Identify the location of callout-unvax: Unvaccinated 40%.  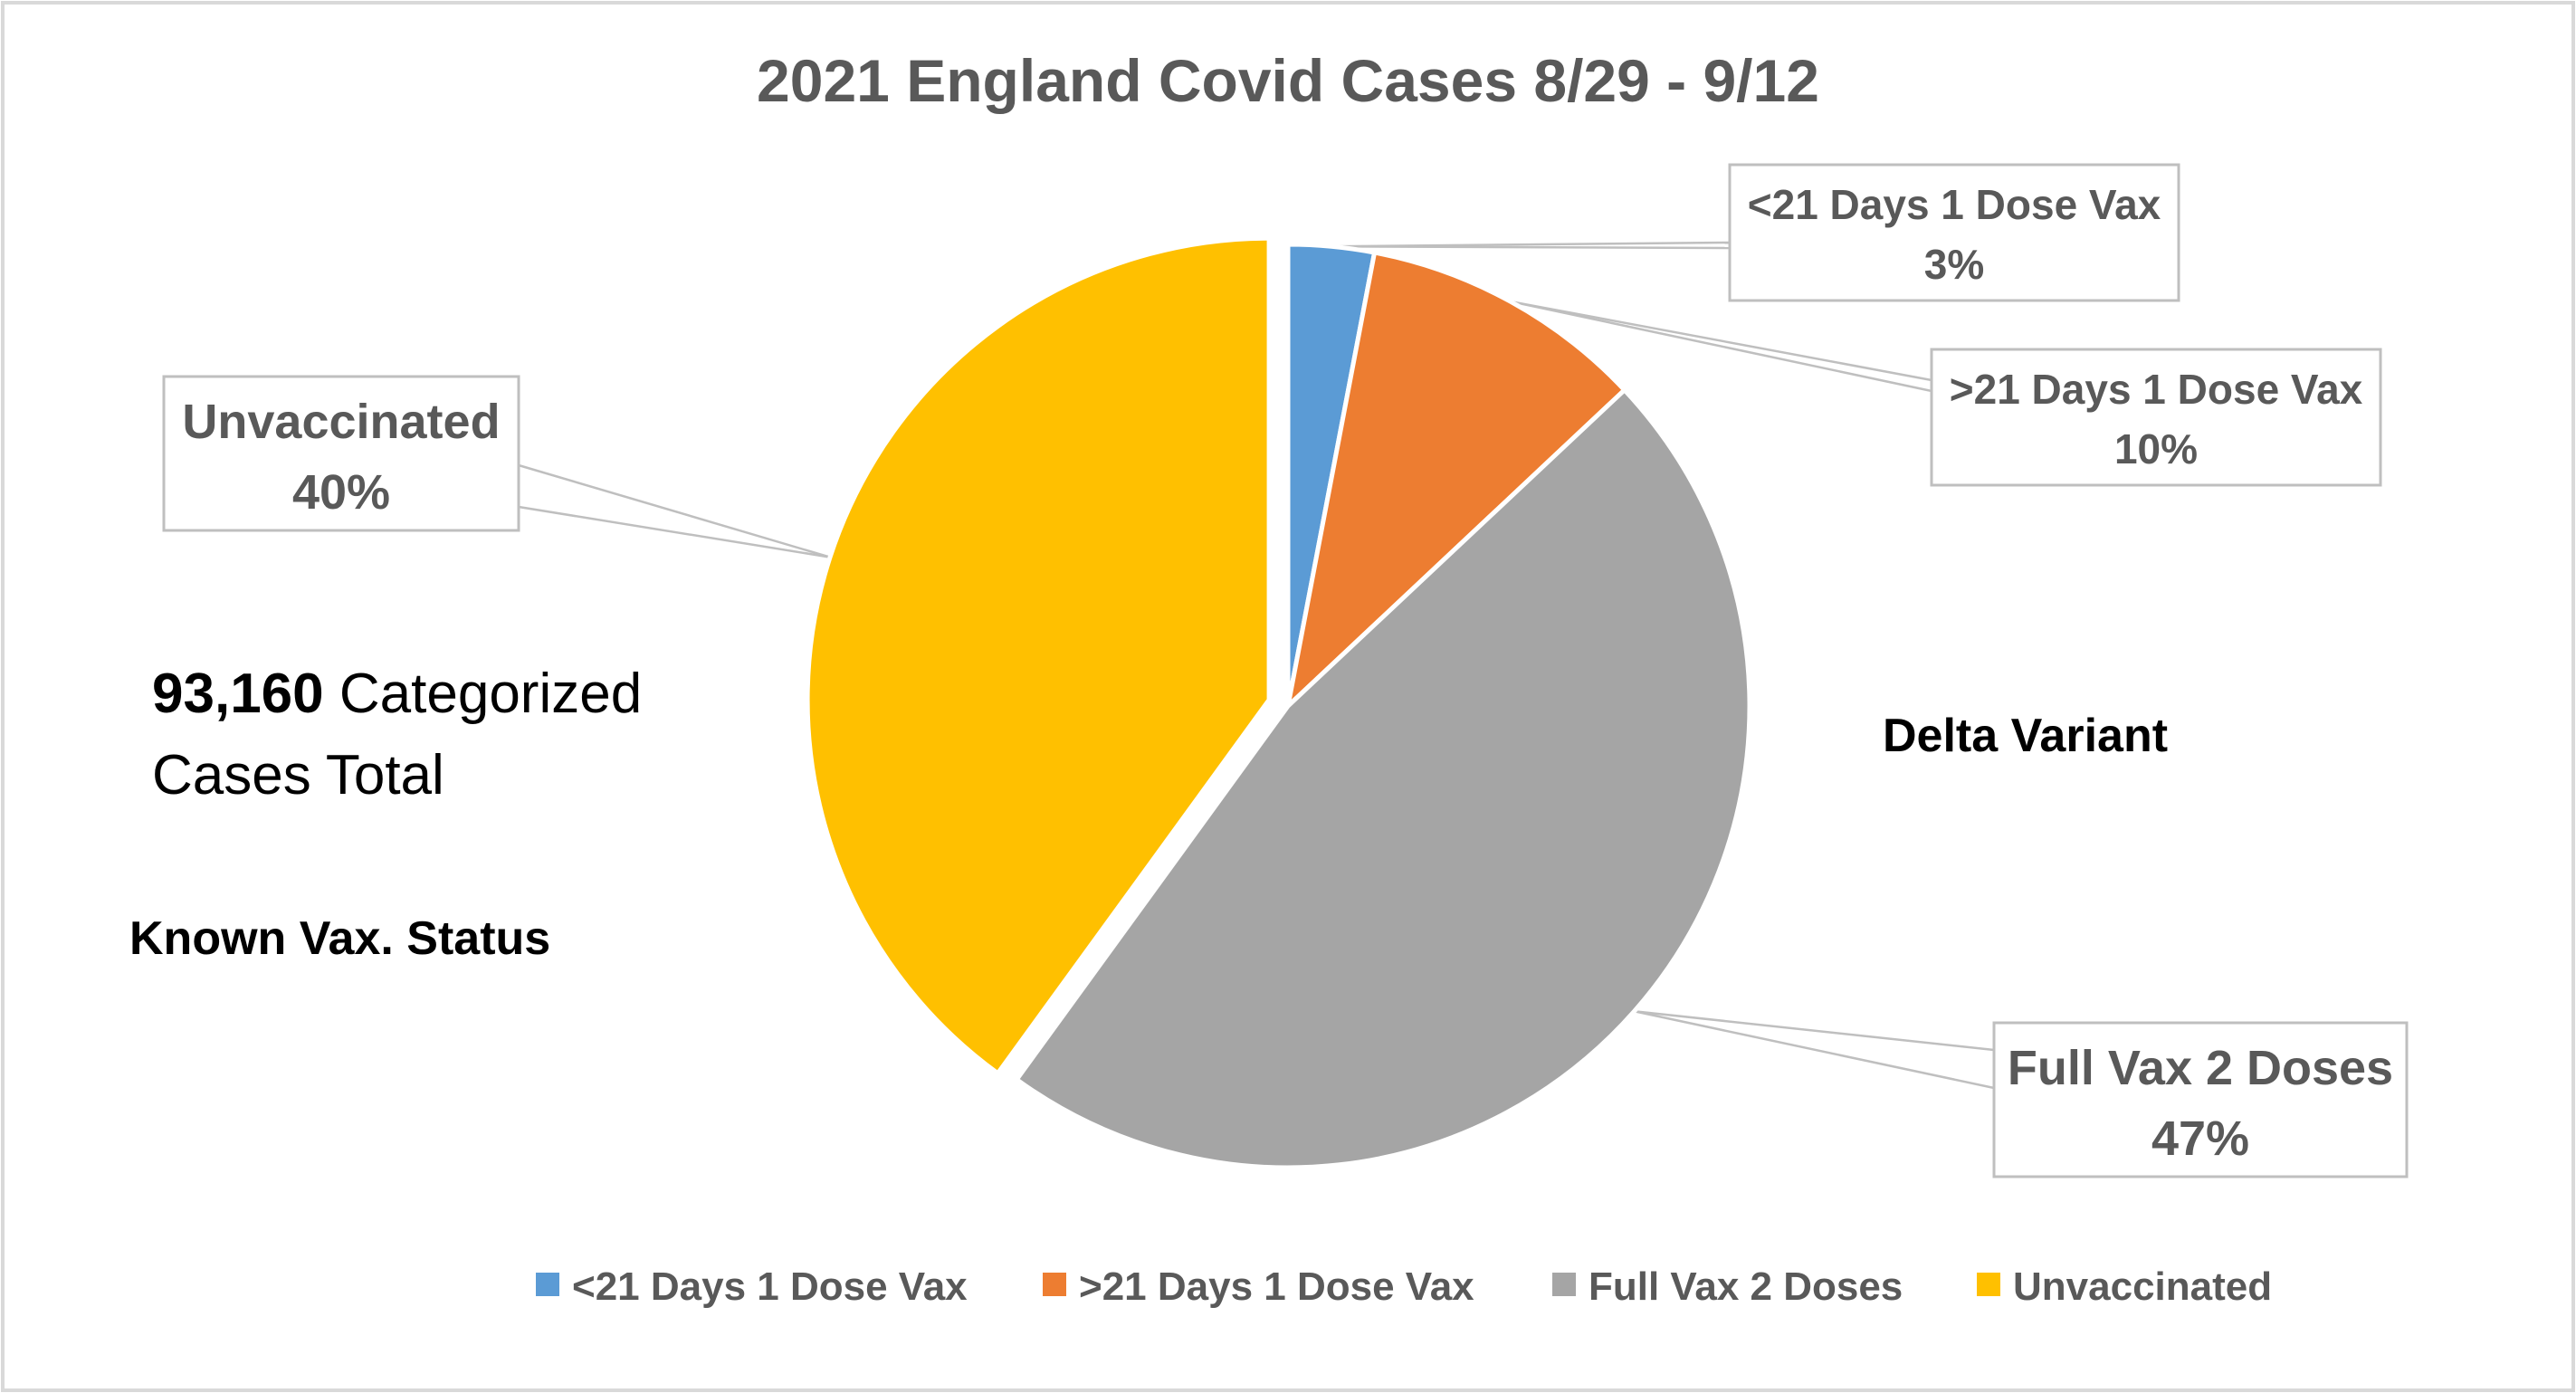
(341, 453).